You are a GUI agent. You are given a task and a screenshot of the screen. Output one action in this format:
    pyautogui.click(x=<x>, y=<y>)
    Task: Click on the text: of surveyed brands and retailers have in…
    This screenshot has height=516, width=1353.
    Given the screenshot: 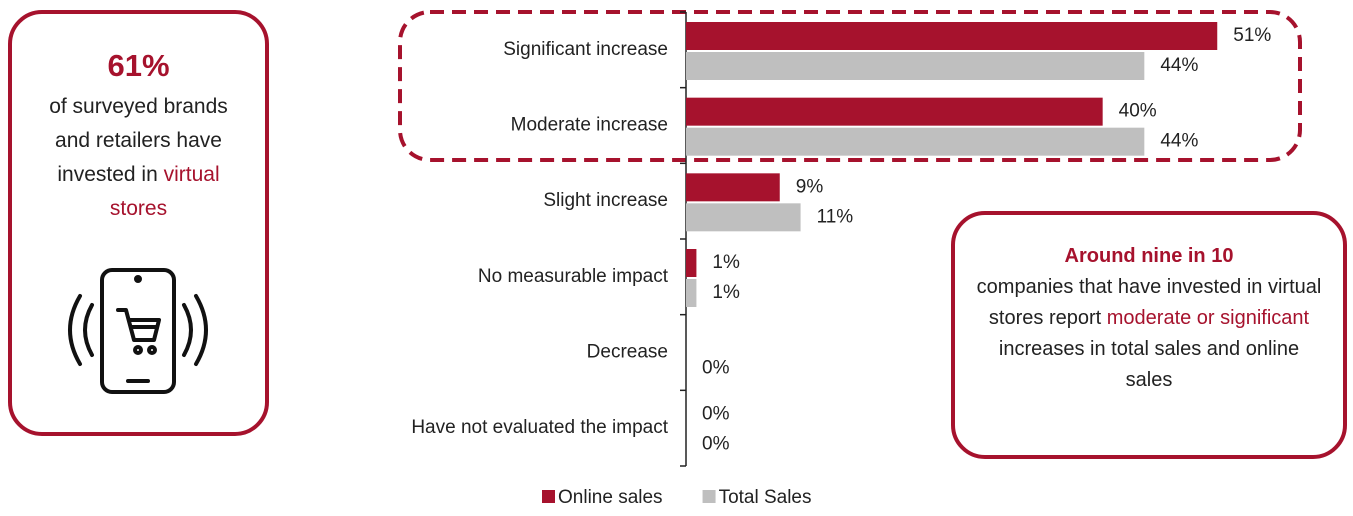 What is the action you would take?
    pyautogui.click(x=138, y=140)
    